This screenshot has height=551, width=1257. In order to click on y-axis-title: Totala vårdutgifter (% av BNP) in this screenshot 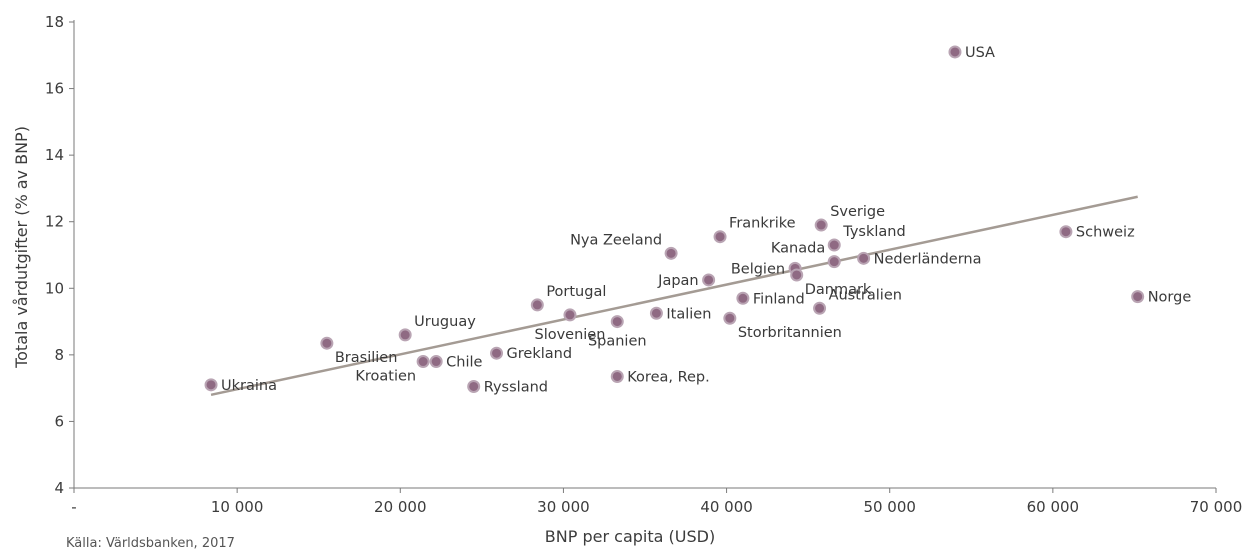, I will do `click(21, 247)`.